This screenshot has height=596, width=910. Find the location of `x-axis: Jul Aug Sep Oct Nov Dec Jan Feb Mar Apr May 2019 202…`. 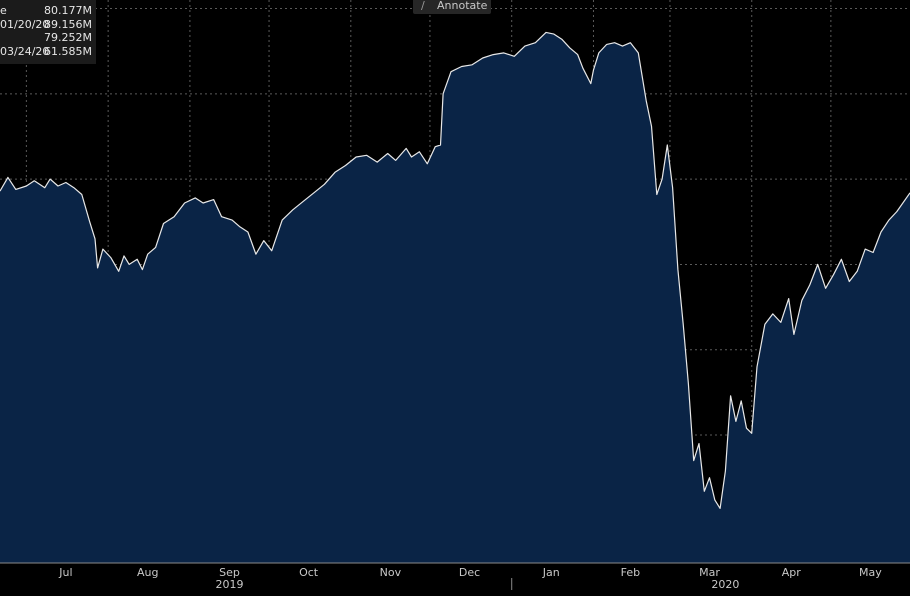

x-axis: Jul Aug Sep Oct Nov Dec Jan Feb Mar Apr May 2019 202… is located at coordinates (470, 578).